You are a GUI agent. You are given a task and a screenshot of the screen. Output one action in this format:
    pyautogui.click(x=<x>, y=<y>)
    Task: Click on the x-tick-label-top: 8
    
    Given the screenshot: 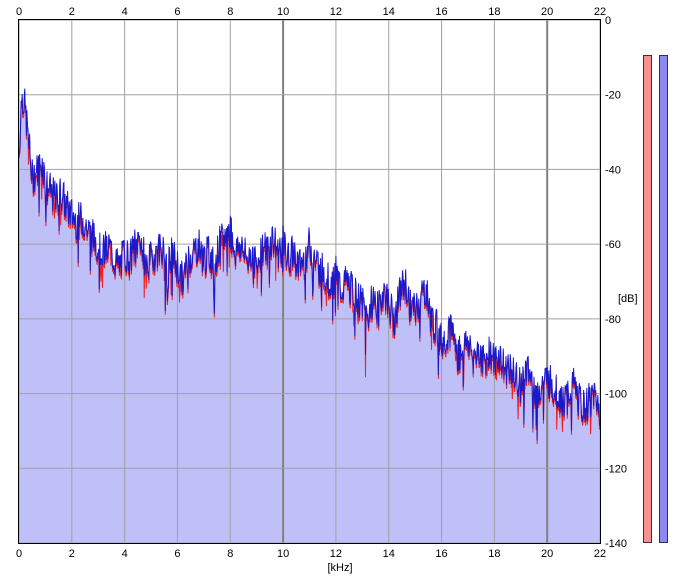 What is the action you would take?
    pyautogui.click(x=230, y=12)
    